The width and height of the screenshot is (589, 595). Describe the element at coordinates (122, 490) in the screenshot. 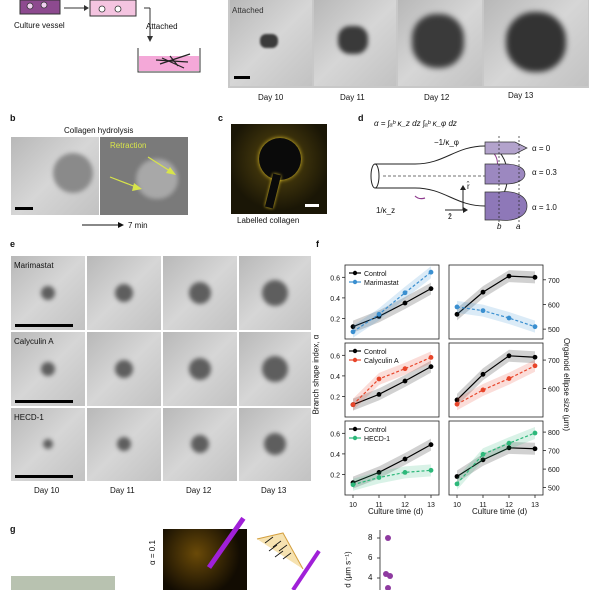

I see `e-day-label-11: Day 11` at that location.